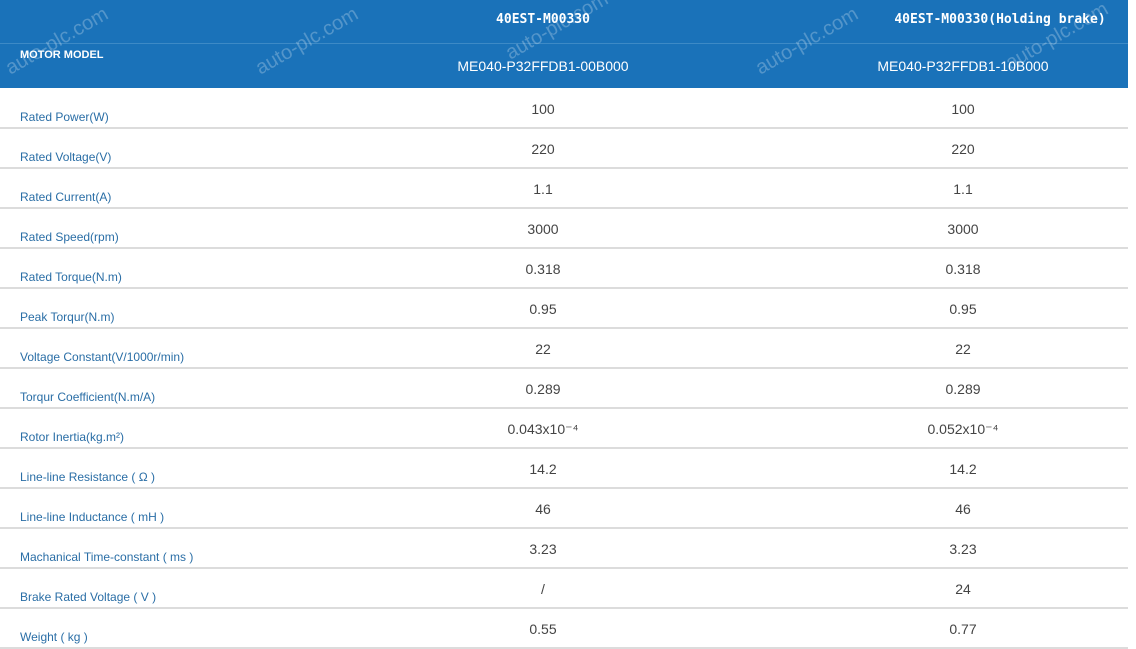  What do you see at coordinates (564, 349) in the screenshot?
I see `table-row: Voltage Constant(V/1000r/min) 22 22` at bounding box center [564, 349].